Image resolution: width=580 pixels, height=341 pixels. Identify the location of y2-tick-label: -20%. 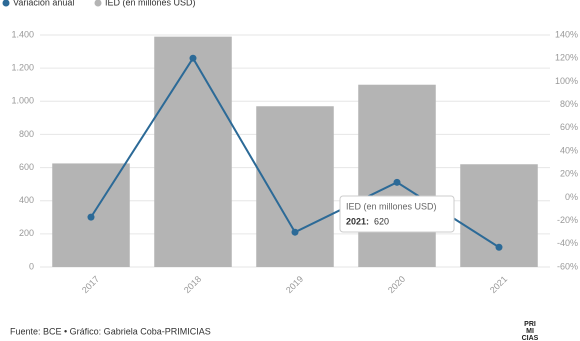
(567, 220).